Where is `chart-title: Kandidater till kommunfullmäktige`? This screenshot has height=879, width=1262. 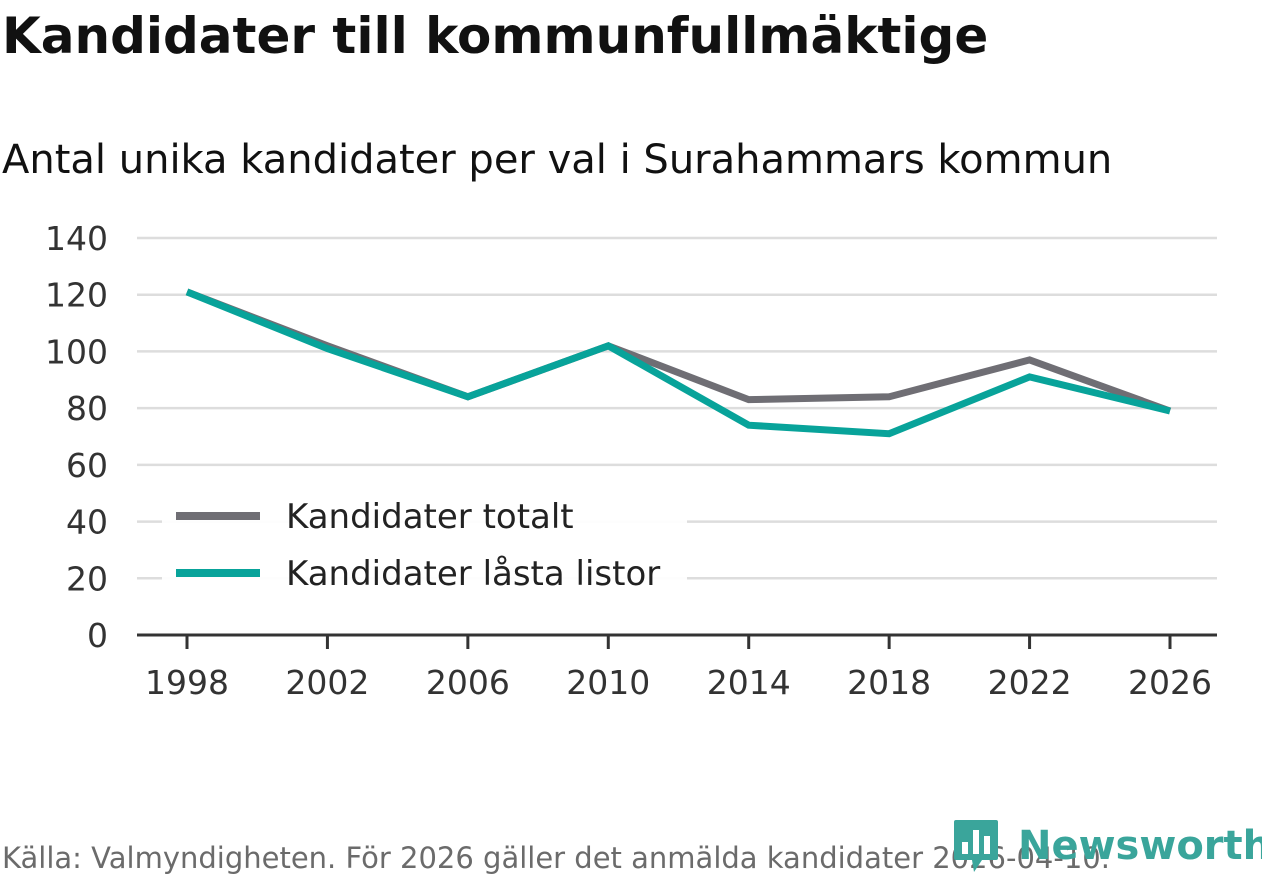 chart-title: Kandidater till kommunfullmäktige is located at coordinates (495, 36).